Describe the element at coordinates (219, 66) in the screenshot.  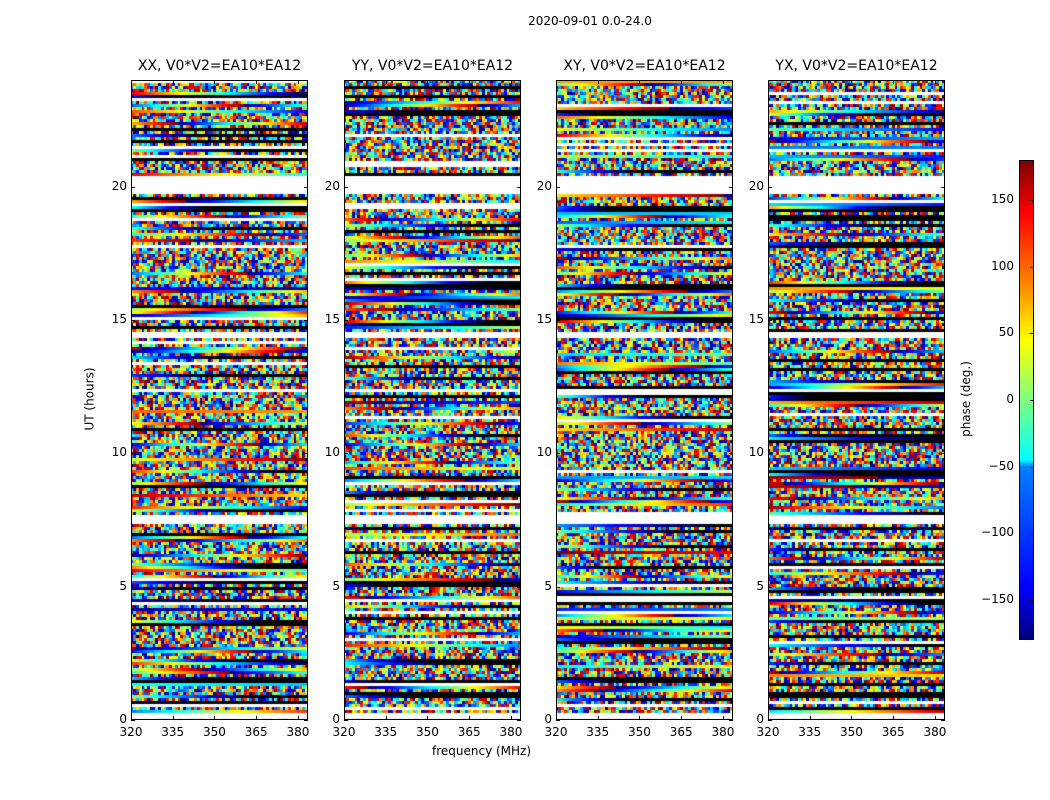
I see `panel-title: XX, V0*V2=EA10*EA12` at that location.